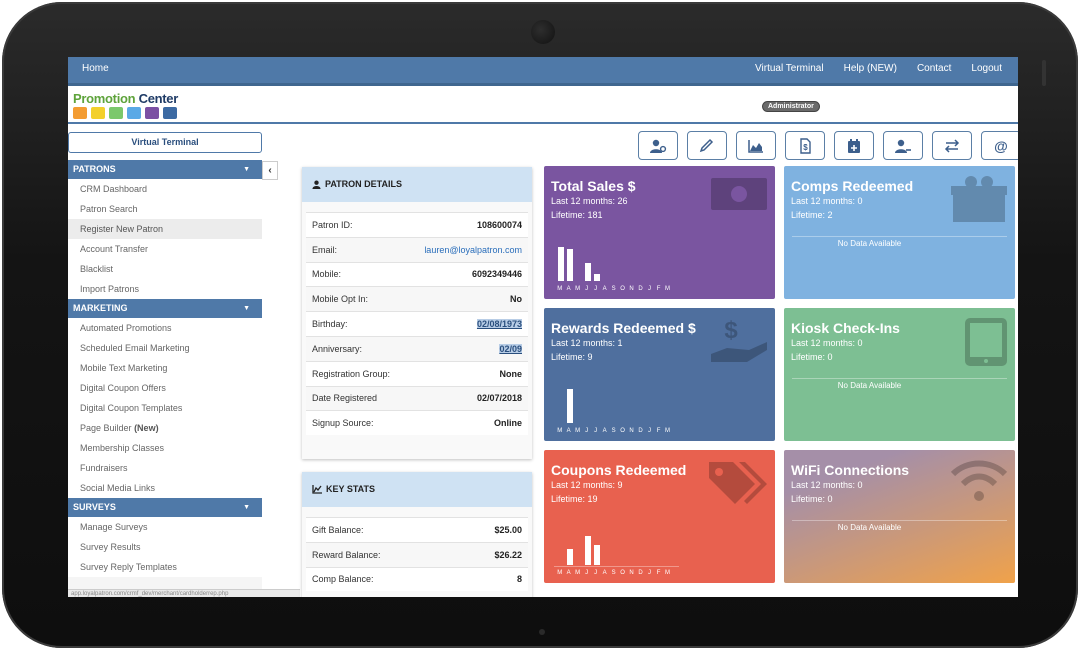 Image resolution: width=1080 pixels, height=651 pixels. Describe the element at coordinates (789, 68) in the screenshot. I see `nav-virtual-terminal-link: Virtual Terminal` at that location.